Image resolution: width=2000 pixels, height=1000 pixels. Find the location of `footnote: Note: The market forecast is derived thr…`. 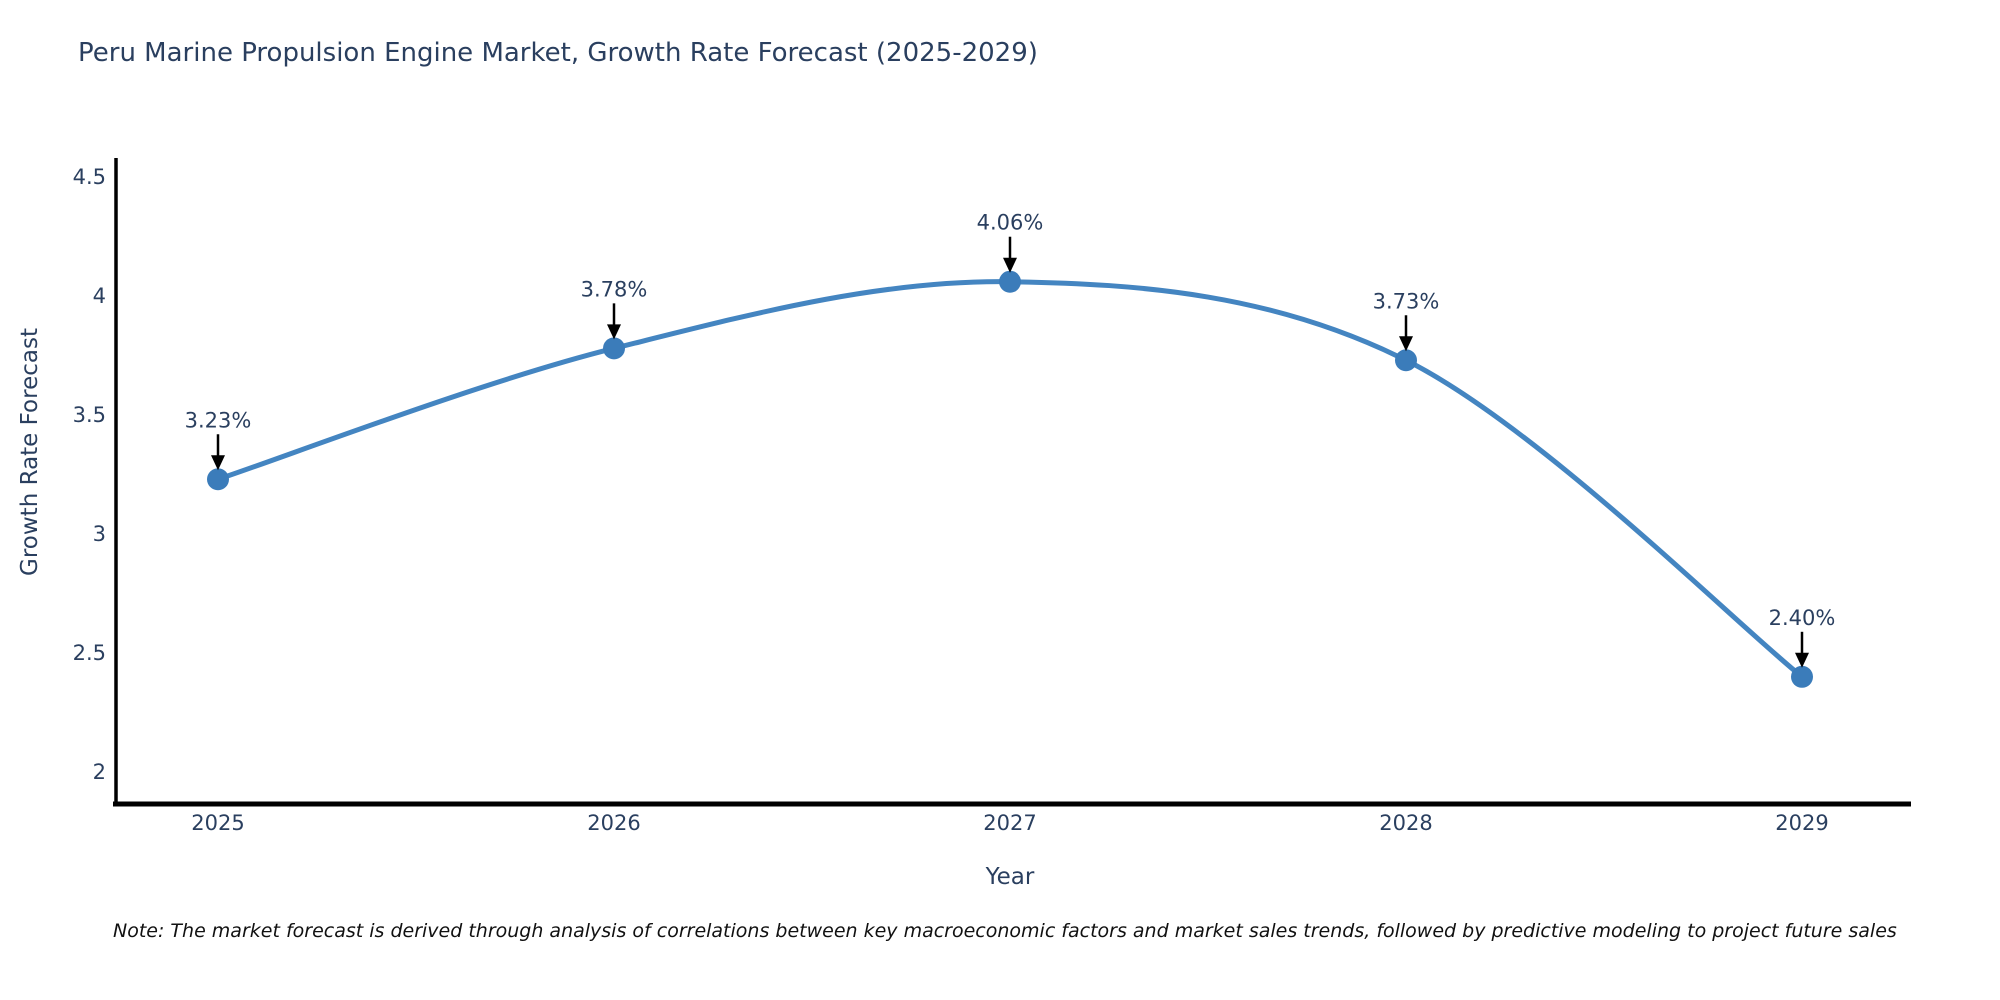

footnote: Note: The market forecast is derived thr… is located at coordinates (1005, 931).